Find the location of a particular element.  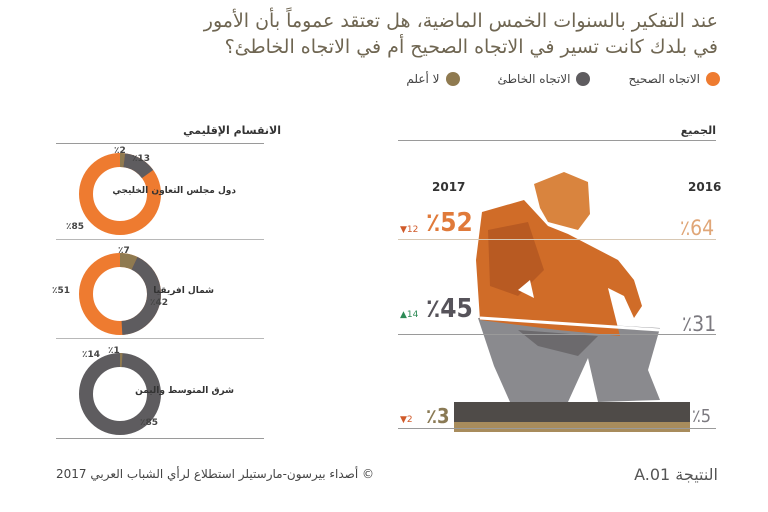

right-label: ٪85 is located at coordinates (75, 227).